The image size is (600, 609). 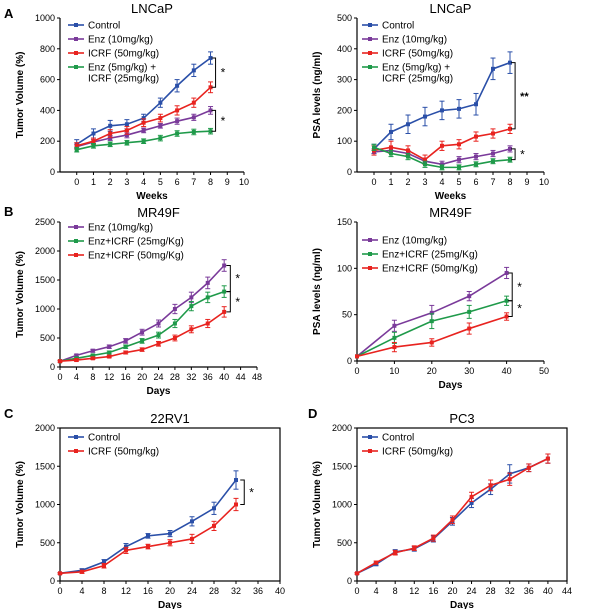 I want to click on y-tick-label: 2000, so click(x=45, y=428).